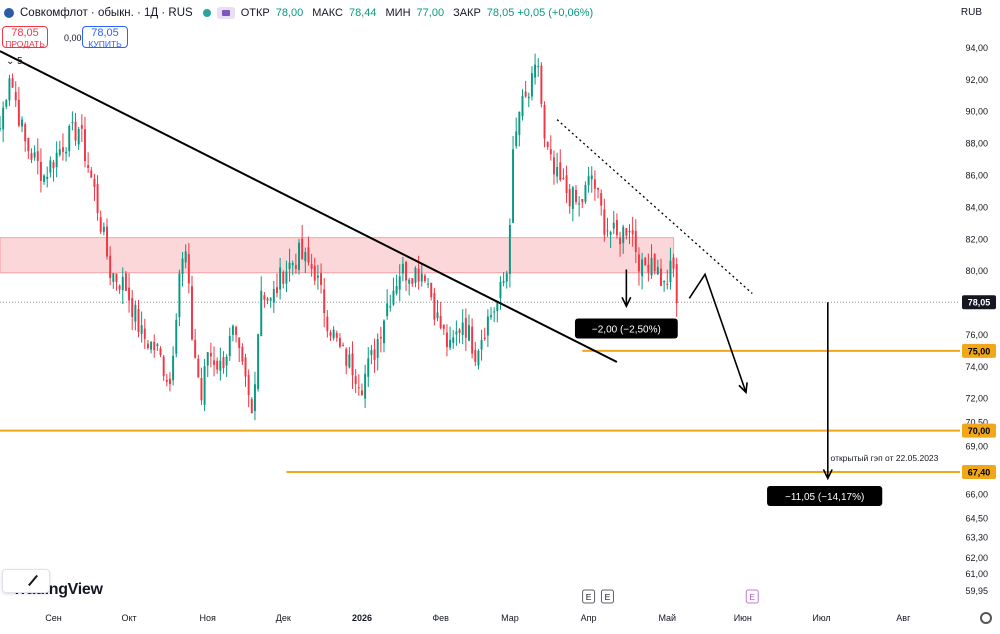 This screenshot has width=1000, height=634. What do you see at coordinates (825, 495) in the screenshot?
I see `measure-label-box` at bounding box center [825, 495].